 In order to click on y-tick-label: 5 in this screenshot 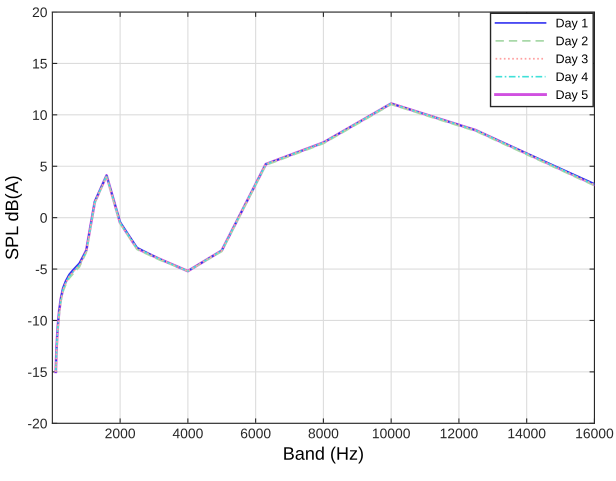, I will do `click(43, 167)`.